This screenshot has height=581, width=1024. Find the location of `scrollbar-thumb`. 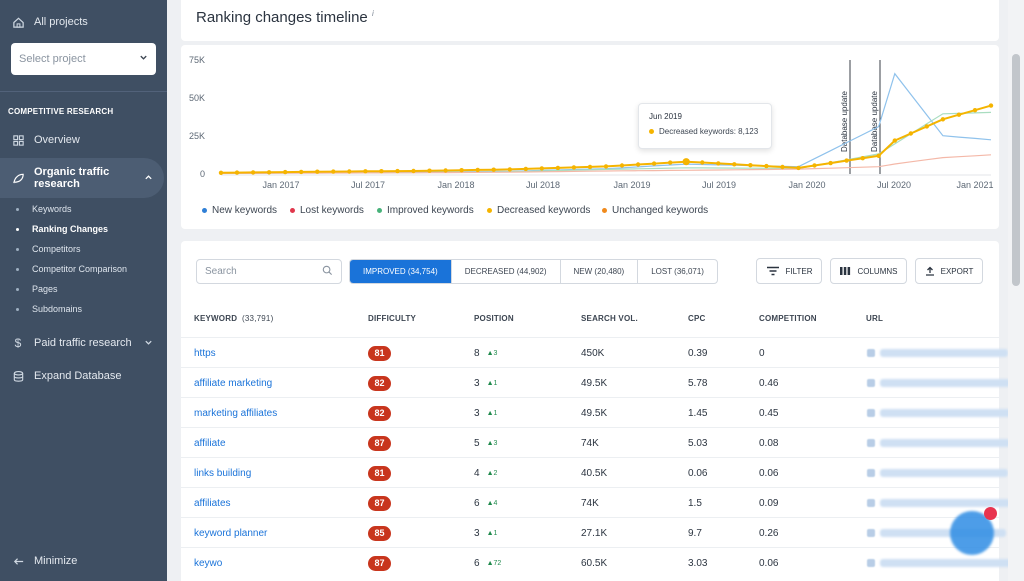

scrollbar-thumb is located at coordinates (1016, 170).